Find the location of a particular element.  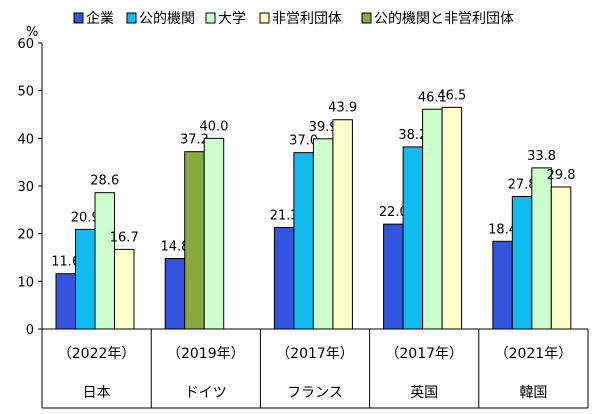

data-label: 28.6 is located at coordinates (104, 181).